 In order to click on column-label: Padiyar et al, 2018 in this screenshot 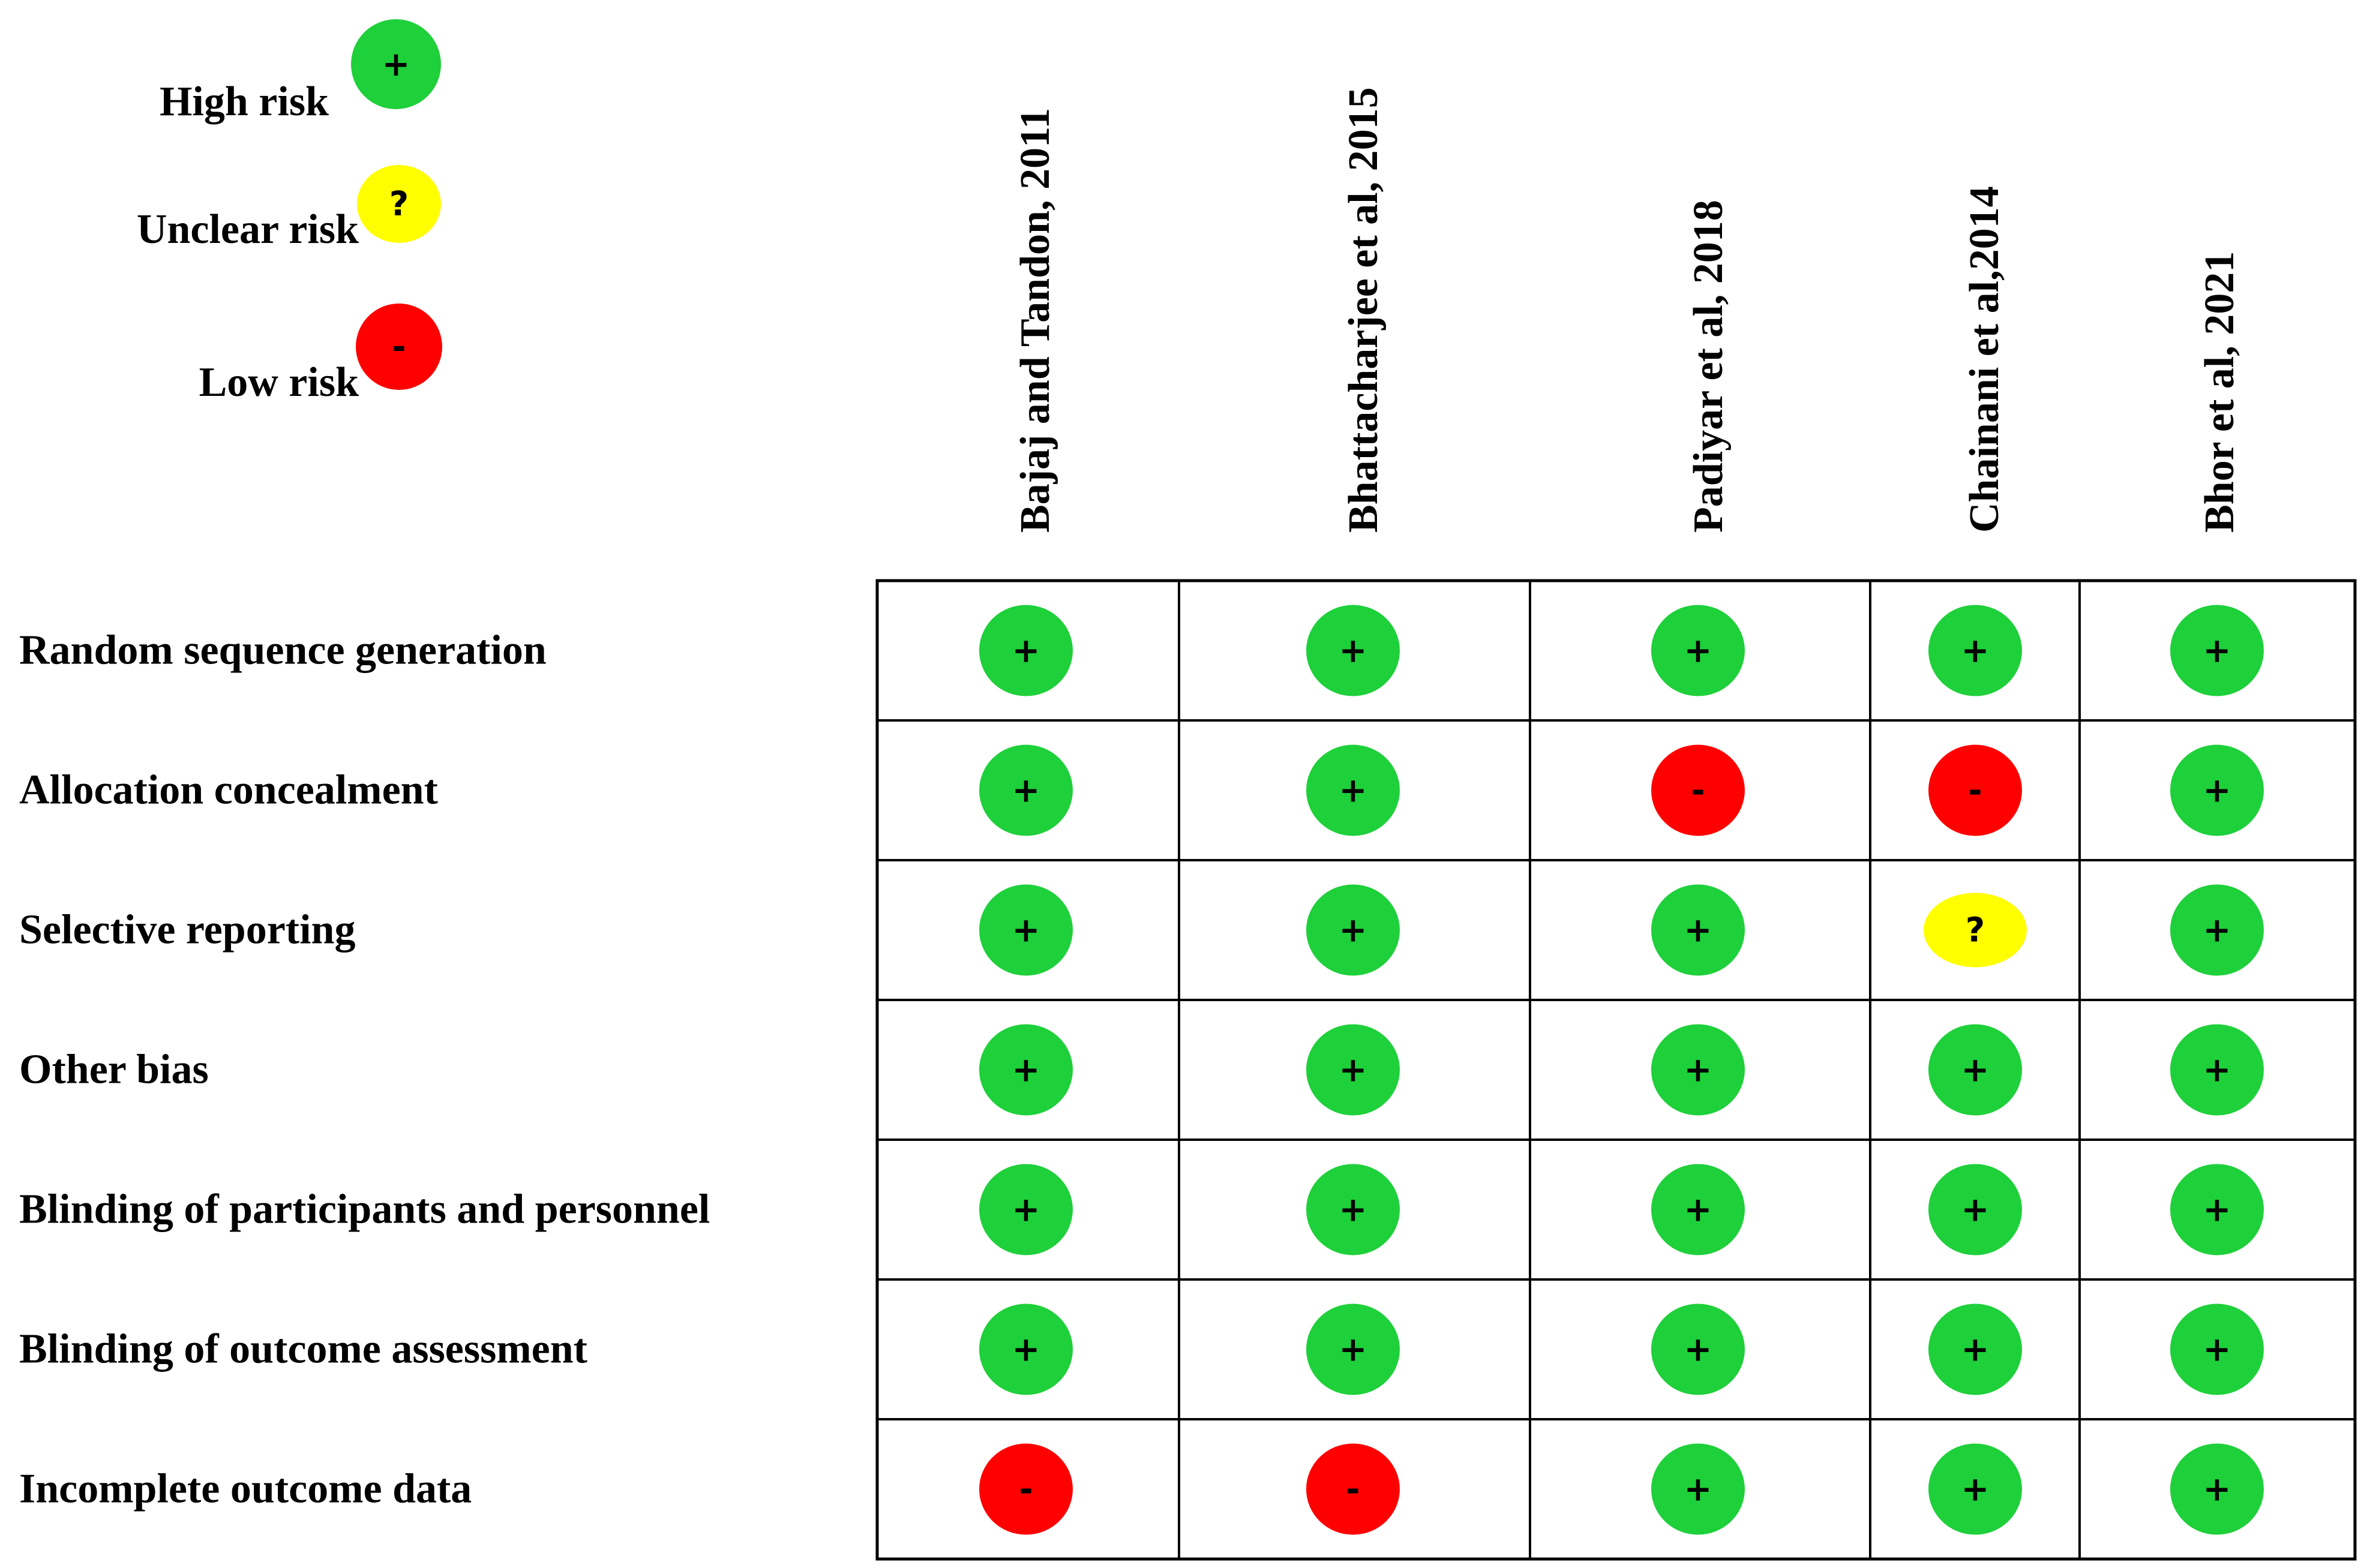, I will do `click(1708, 366)`.